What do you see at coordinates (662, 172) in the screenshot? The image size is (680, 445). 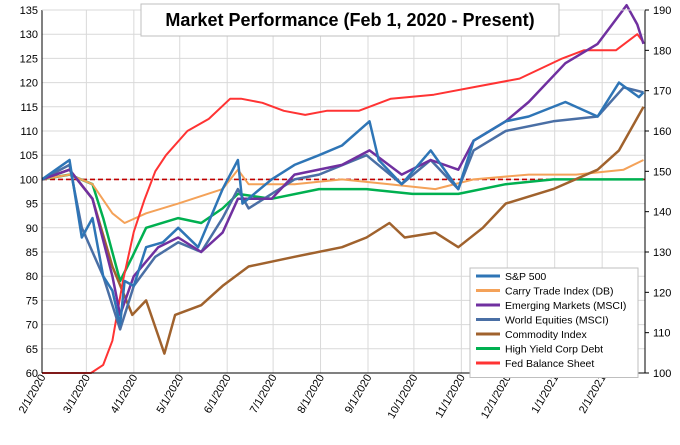 I see `y-right-tick-label: 150` at bounding box center [662, 172].